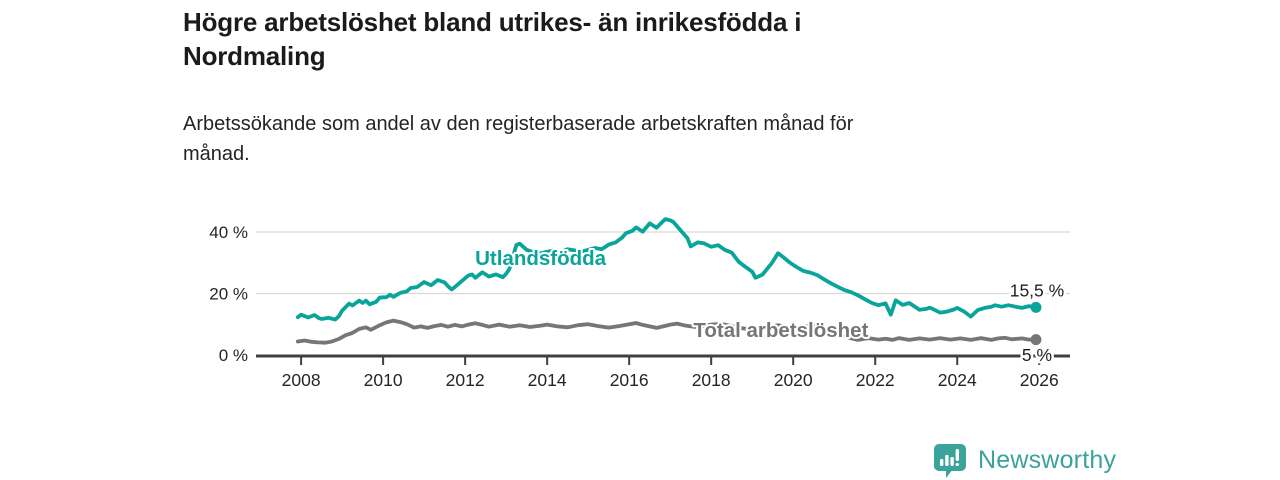 Image resolution: width=1280 pixels, height=480 pixels. What do you see at coordinates (1037, 355) in the screenshot?
I see `end-value-label-1: 5 %` at bounding box center [1037, 355].